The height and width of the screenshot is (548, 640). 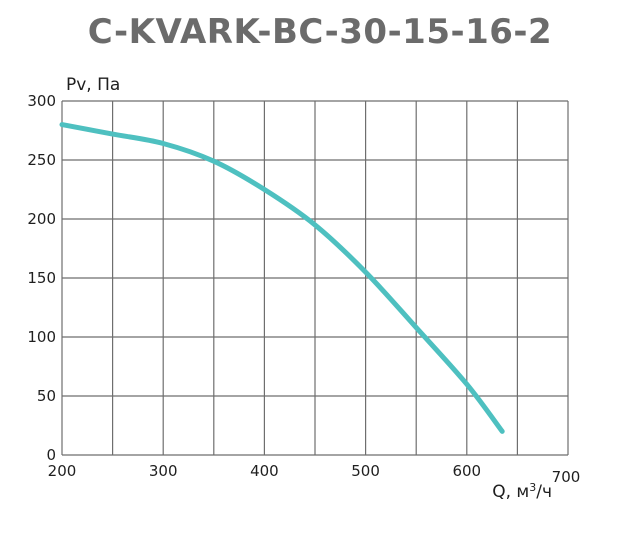 What do you see at coordinates (41, 278) in the screenshot?
I see `y-tick-label: 150` at bounding box center [41, 278].